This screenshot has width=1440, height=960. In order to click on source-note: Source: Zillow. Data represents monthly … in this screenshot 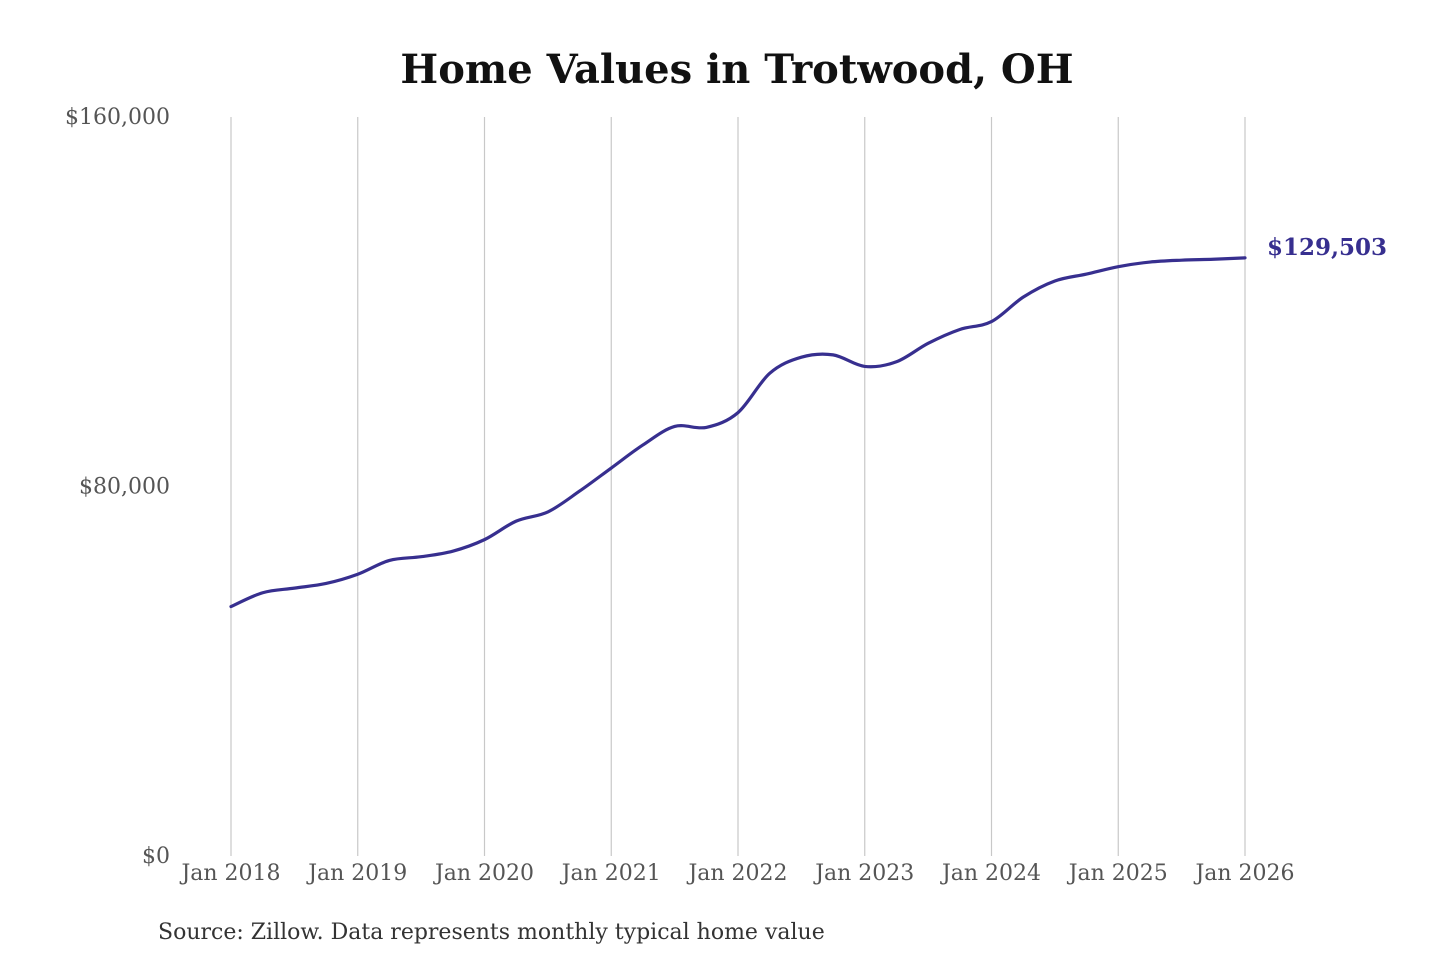, I will do `click(491, 932)`.